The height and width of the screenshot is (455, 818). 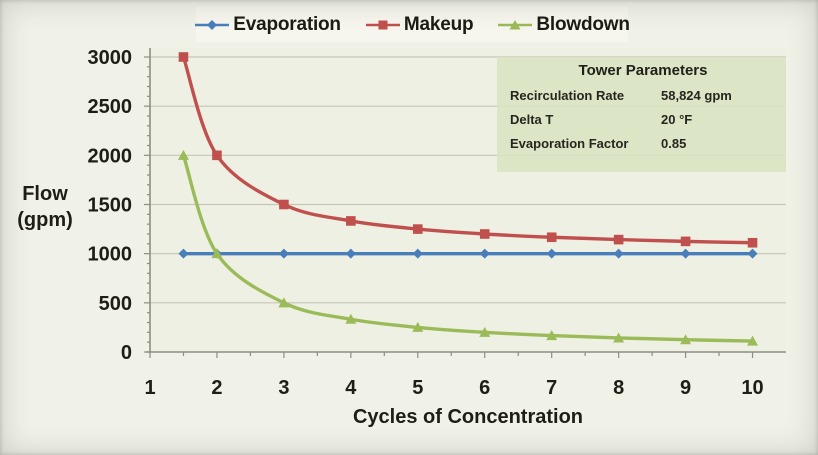 I want to click on marker-makeup-x8, so click(x=618, y=239).